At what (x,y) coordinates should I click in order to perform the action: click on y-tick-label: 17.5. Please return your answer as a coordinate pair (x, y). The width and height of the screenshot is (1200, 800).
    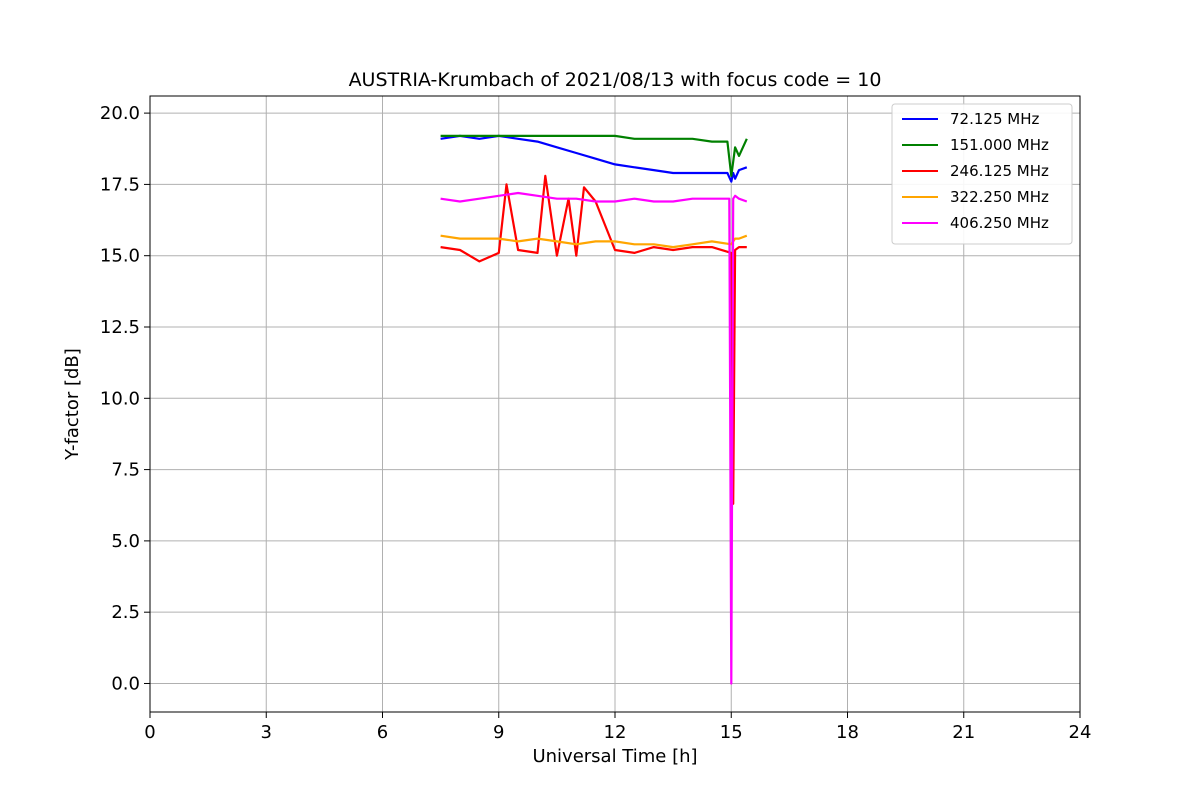
    Looking at the image, I should click on (120, 184).